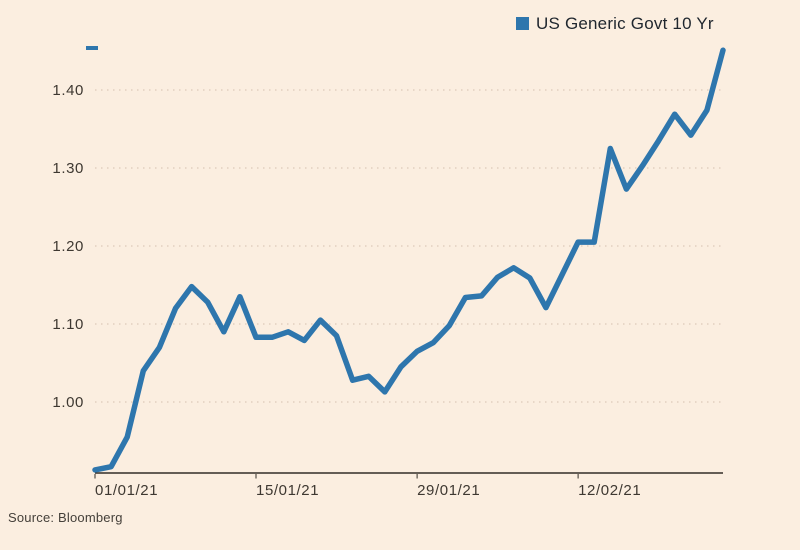  Describe the element at coordinates (448, 490) in the screenshot. I see `x-axis-label: 29/01/21` at that location.